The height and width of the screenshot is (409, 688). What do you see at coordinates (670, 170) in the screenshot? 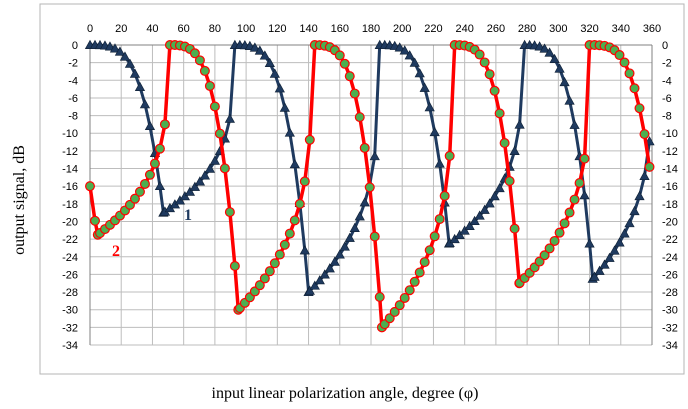
I see `y-tick-label-right-7: -14` at bounding box center [670, 170].